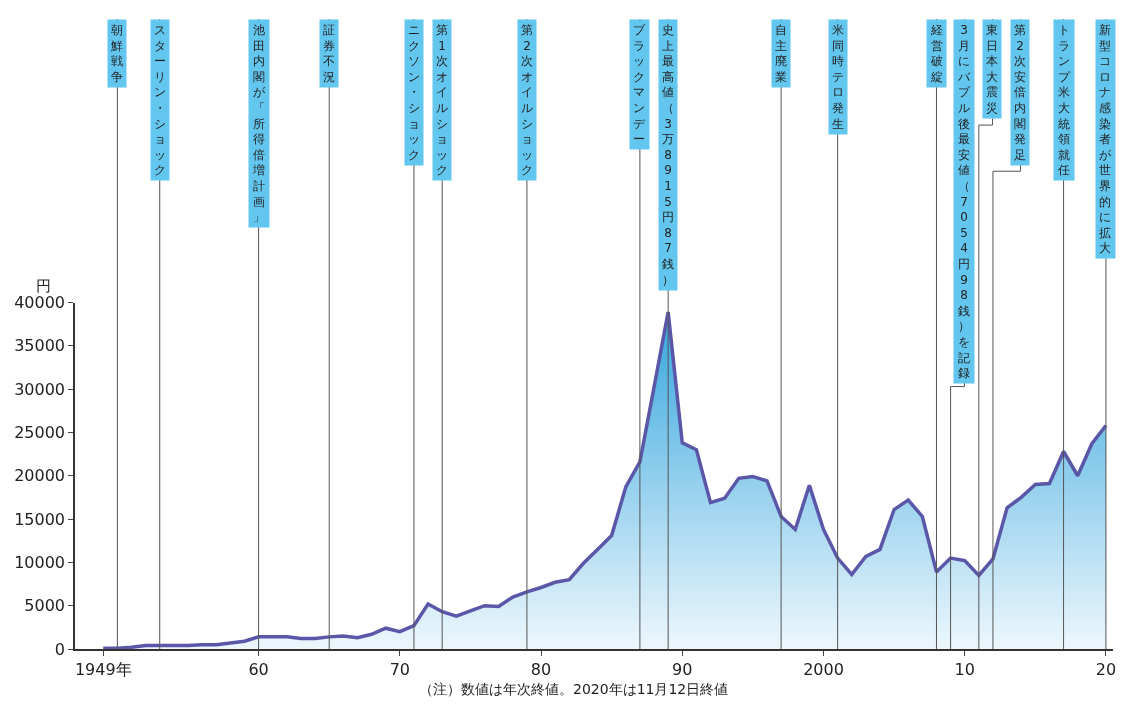 The height and width of the screenshot is (709, 1128). What do you see at coordinates (40, 389) in the screenshot?
I see `y-tick-label: 30000` at bounding box center [40, 389].